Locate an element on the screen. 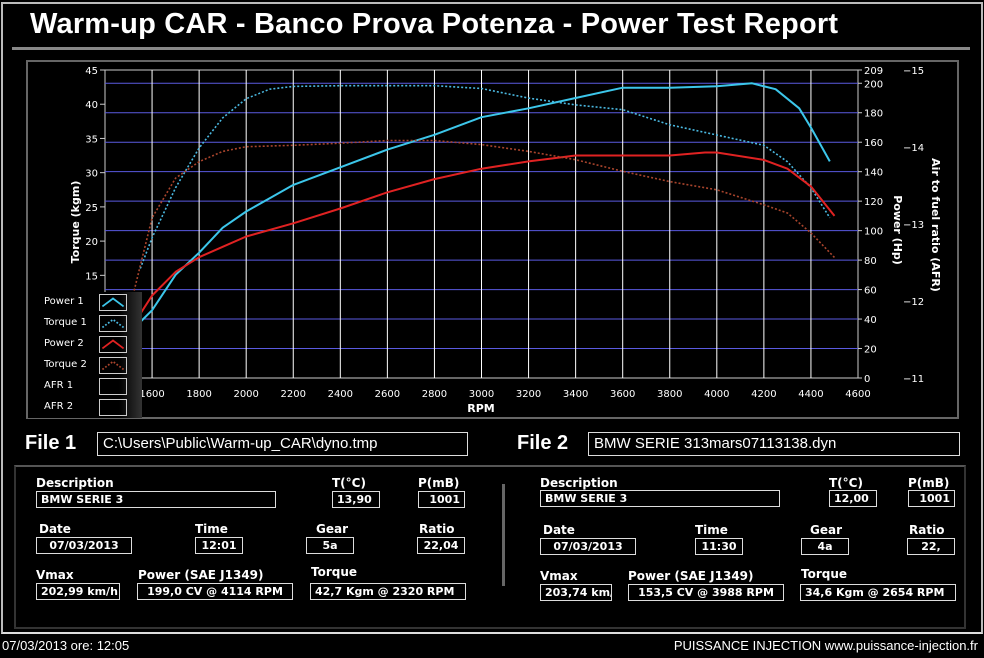  run2-pressure-field: 1001 is located at coordinates (931, 498).